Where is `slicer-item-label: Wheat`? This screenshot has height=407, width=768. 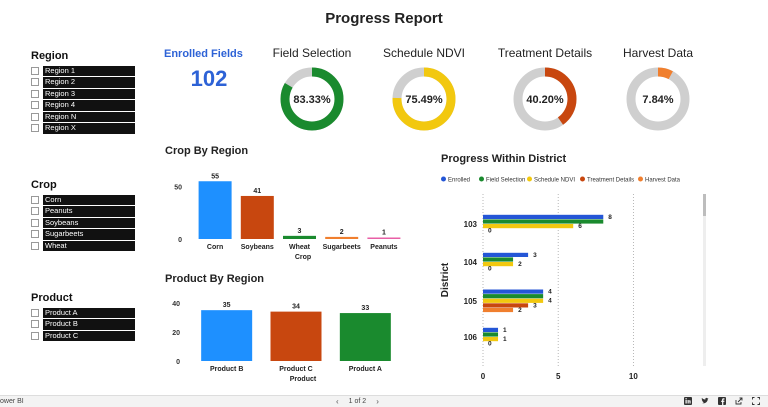 slicer-item-label: Wheat is located at coordinates (89, 245).